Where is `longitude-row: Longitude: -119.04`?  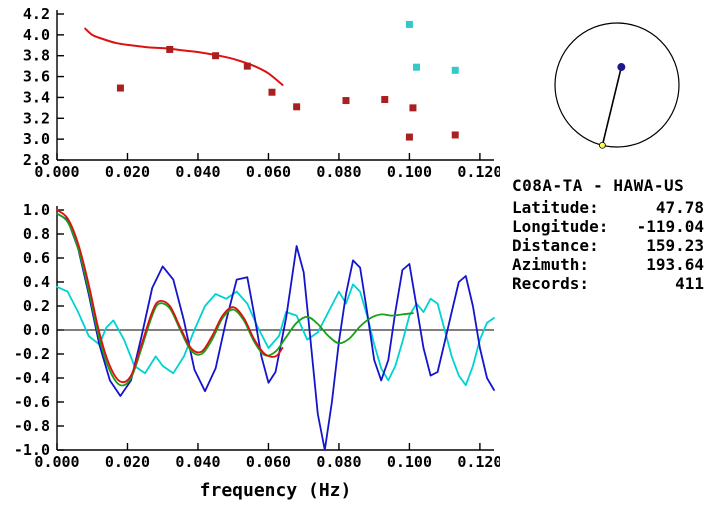
longitude-row: Longitude: -119.04 is located at coordinates (608, 226).